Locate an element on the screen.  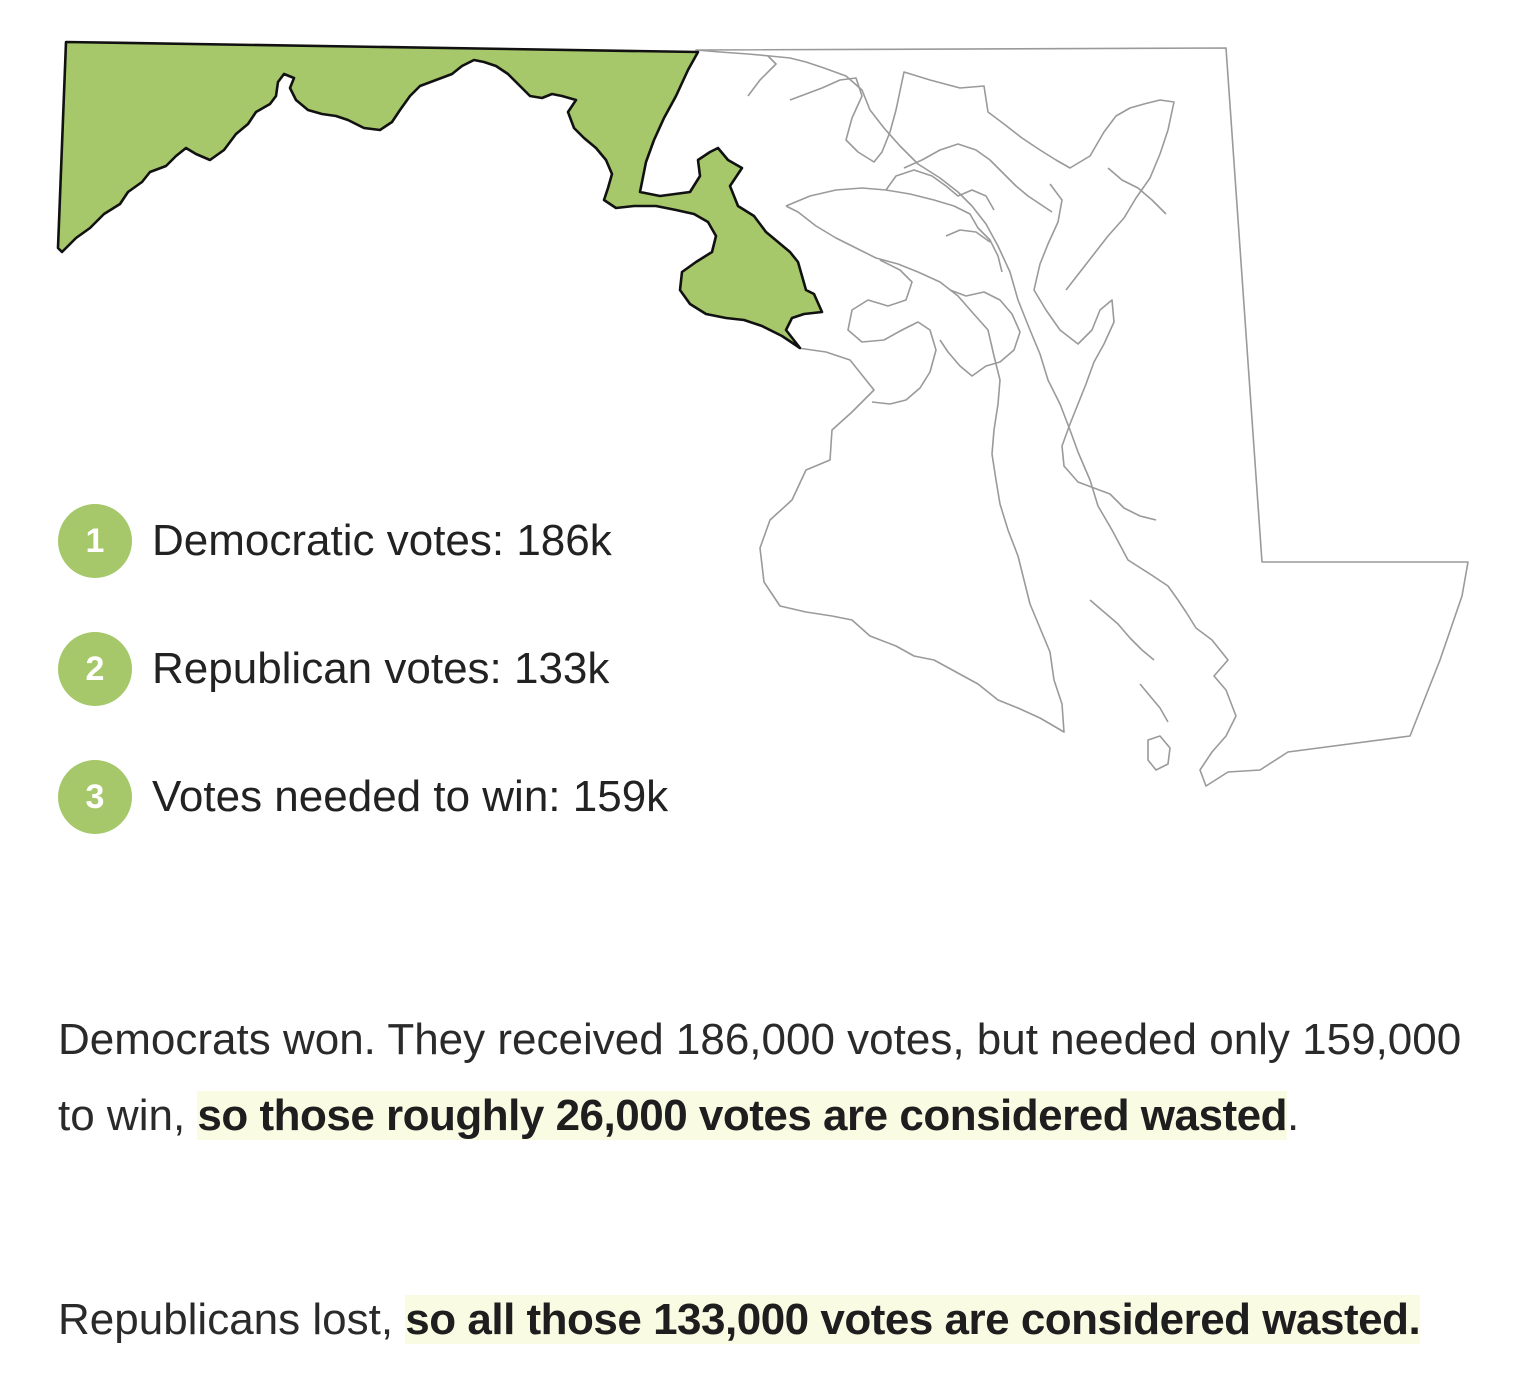
legend-item-republican-votes: 2 Republican votes: 133k is located at coordinates (333, 669).